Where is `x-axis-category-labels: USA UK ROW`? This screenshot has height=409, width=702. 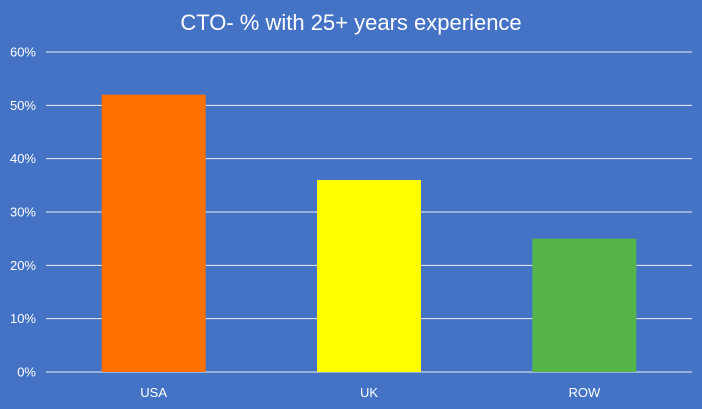 x-axis-category-labels: USA UK ROW is located at coordinates (370, 392).